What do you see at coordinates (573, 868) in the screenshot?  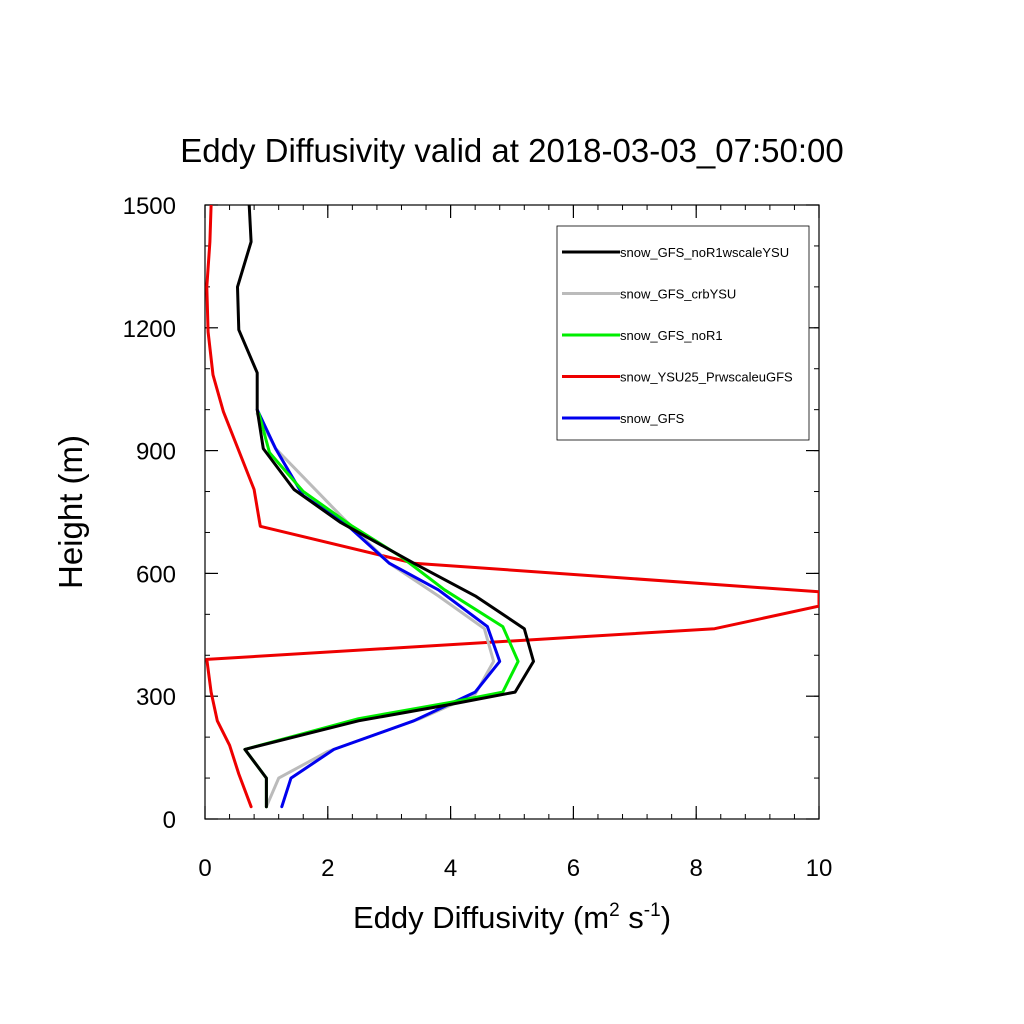 I see `x-tick-label: 6` at bounding box center [573, 868].